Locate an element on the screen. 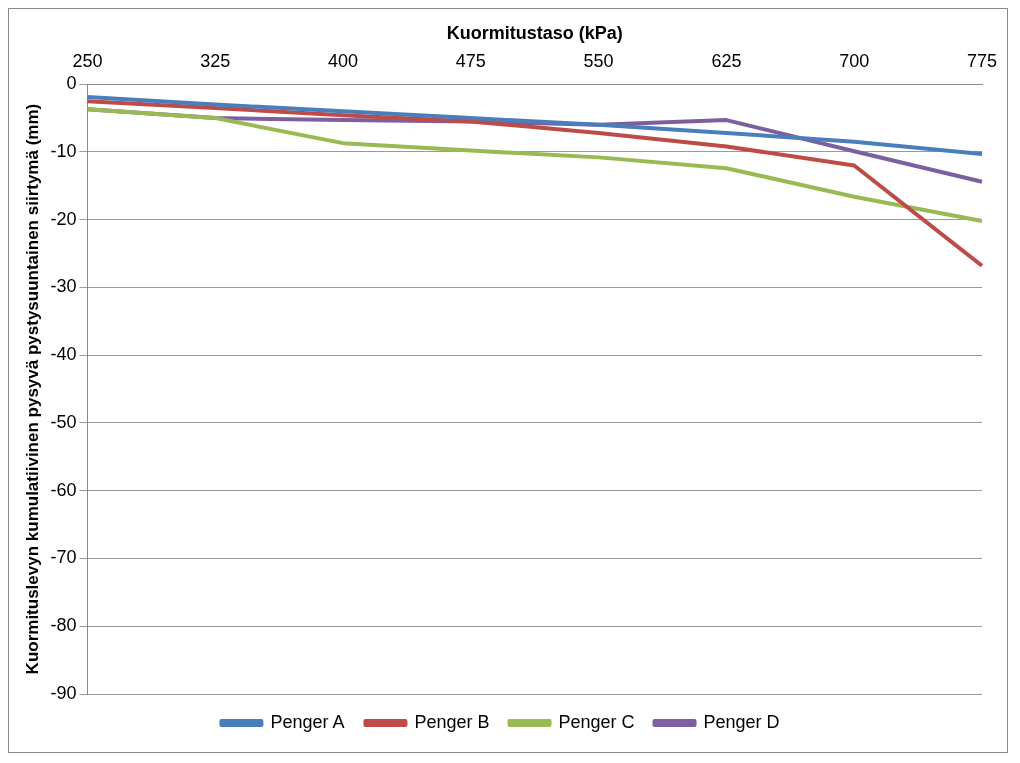 This screenshot has width=1020, height=763. y-tick-label: -10 is located at coordinates (63, 150).